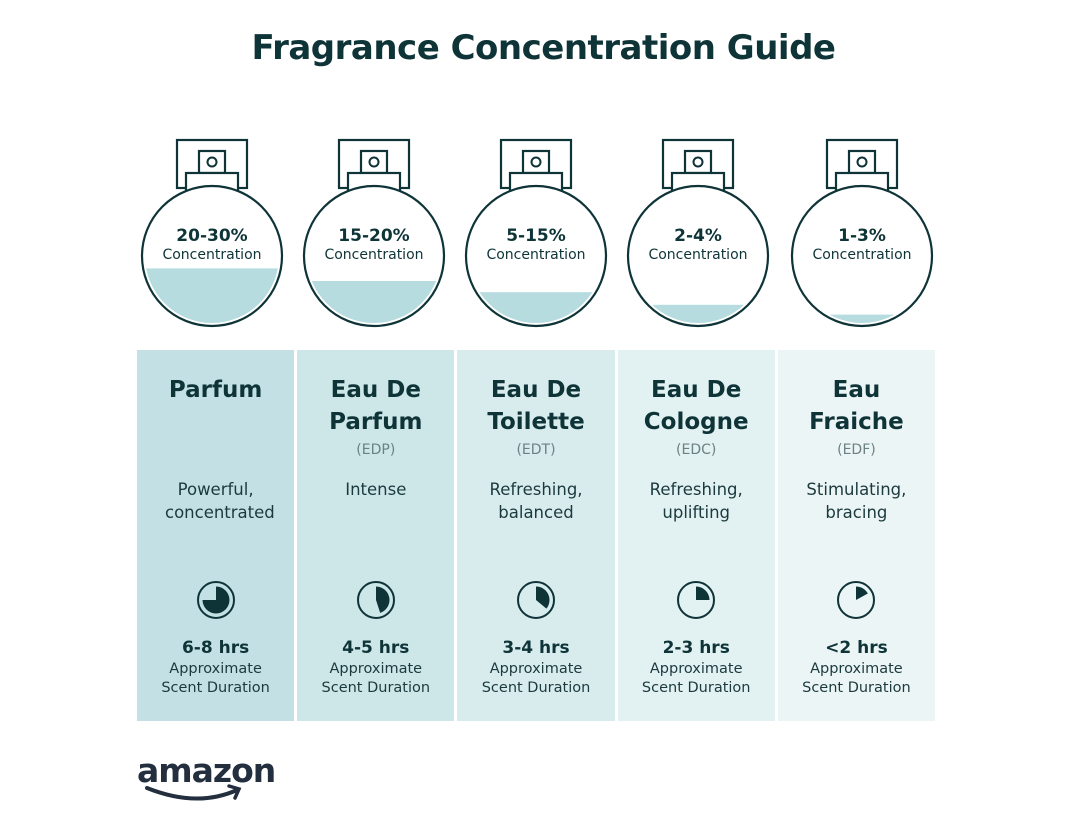  I want to click on bottle: 1-3%Concentration, so click(862, 233).